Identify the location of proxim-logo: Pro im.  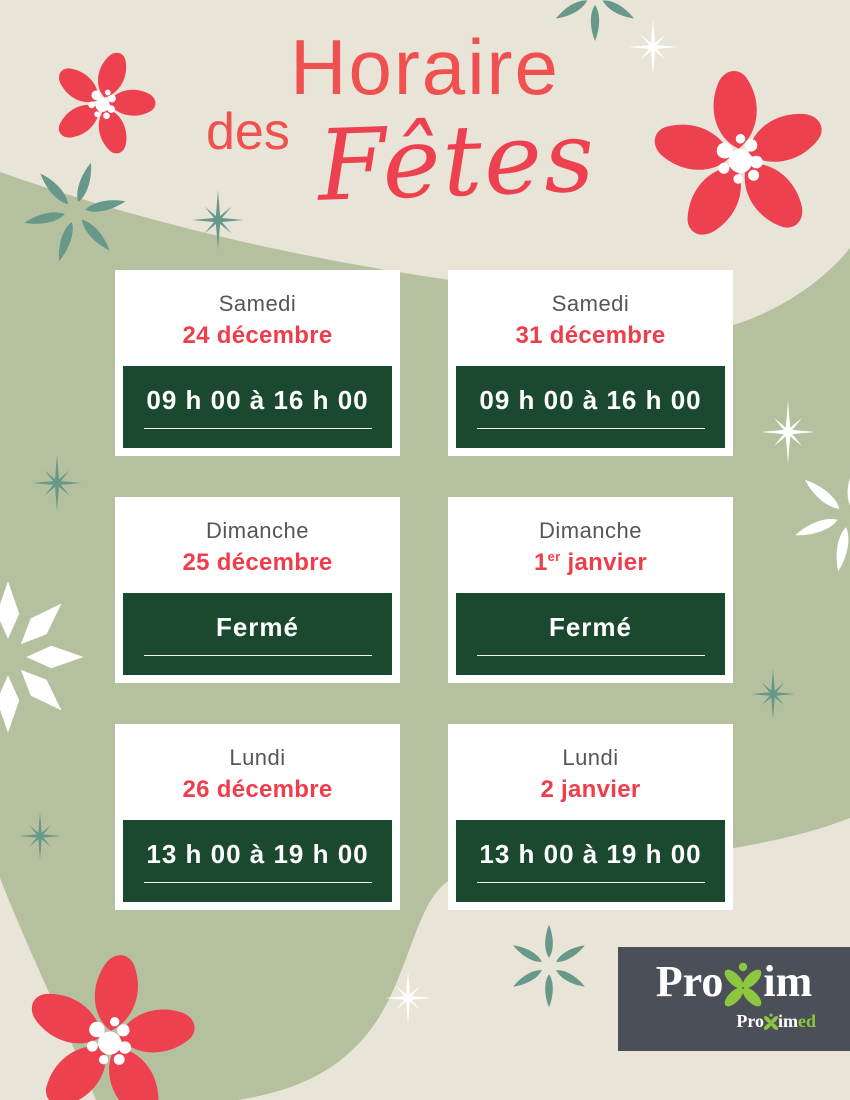
(734, 982).